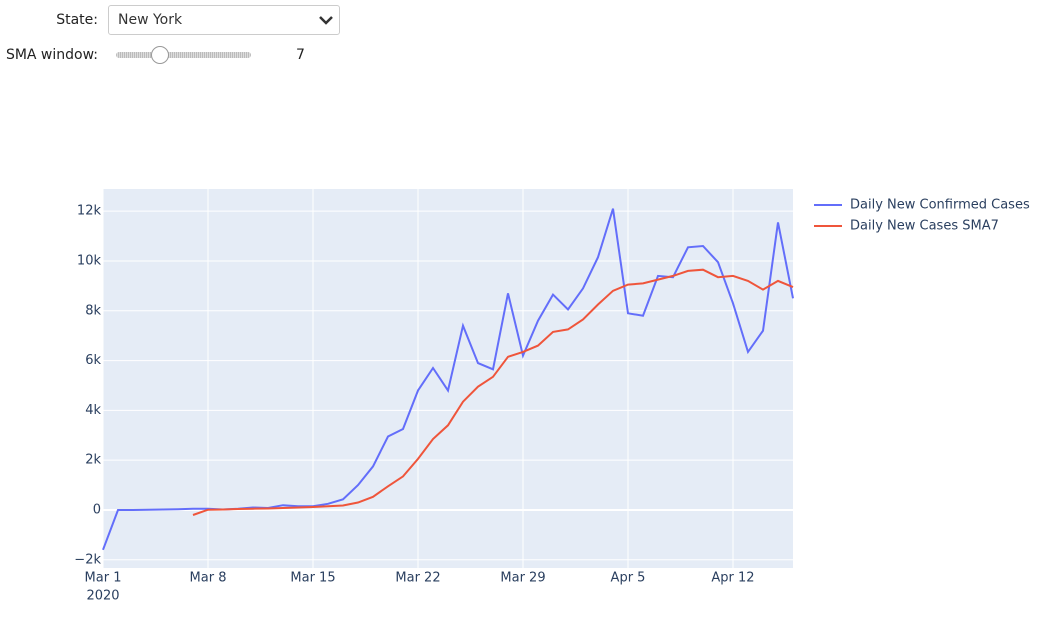 The width and height of the screenshot is (1047, 630). What do you see at coordinates (208, 578) in the screenshot?
I see `x-tick-label: Mar 8` at bounding box center [208, 578].